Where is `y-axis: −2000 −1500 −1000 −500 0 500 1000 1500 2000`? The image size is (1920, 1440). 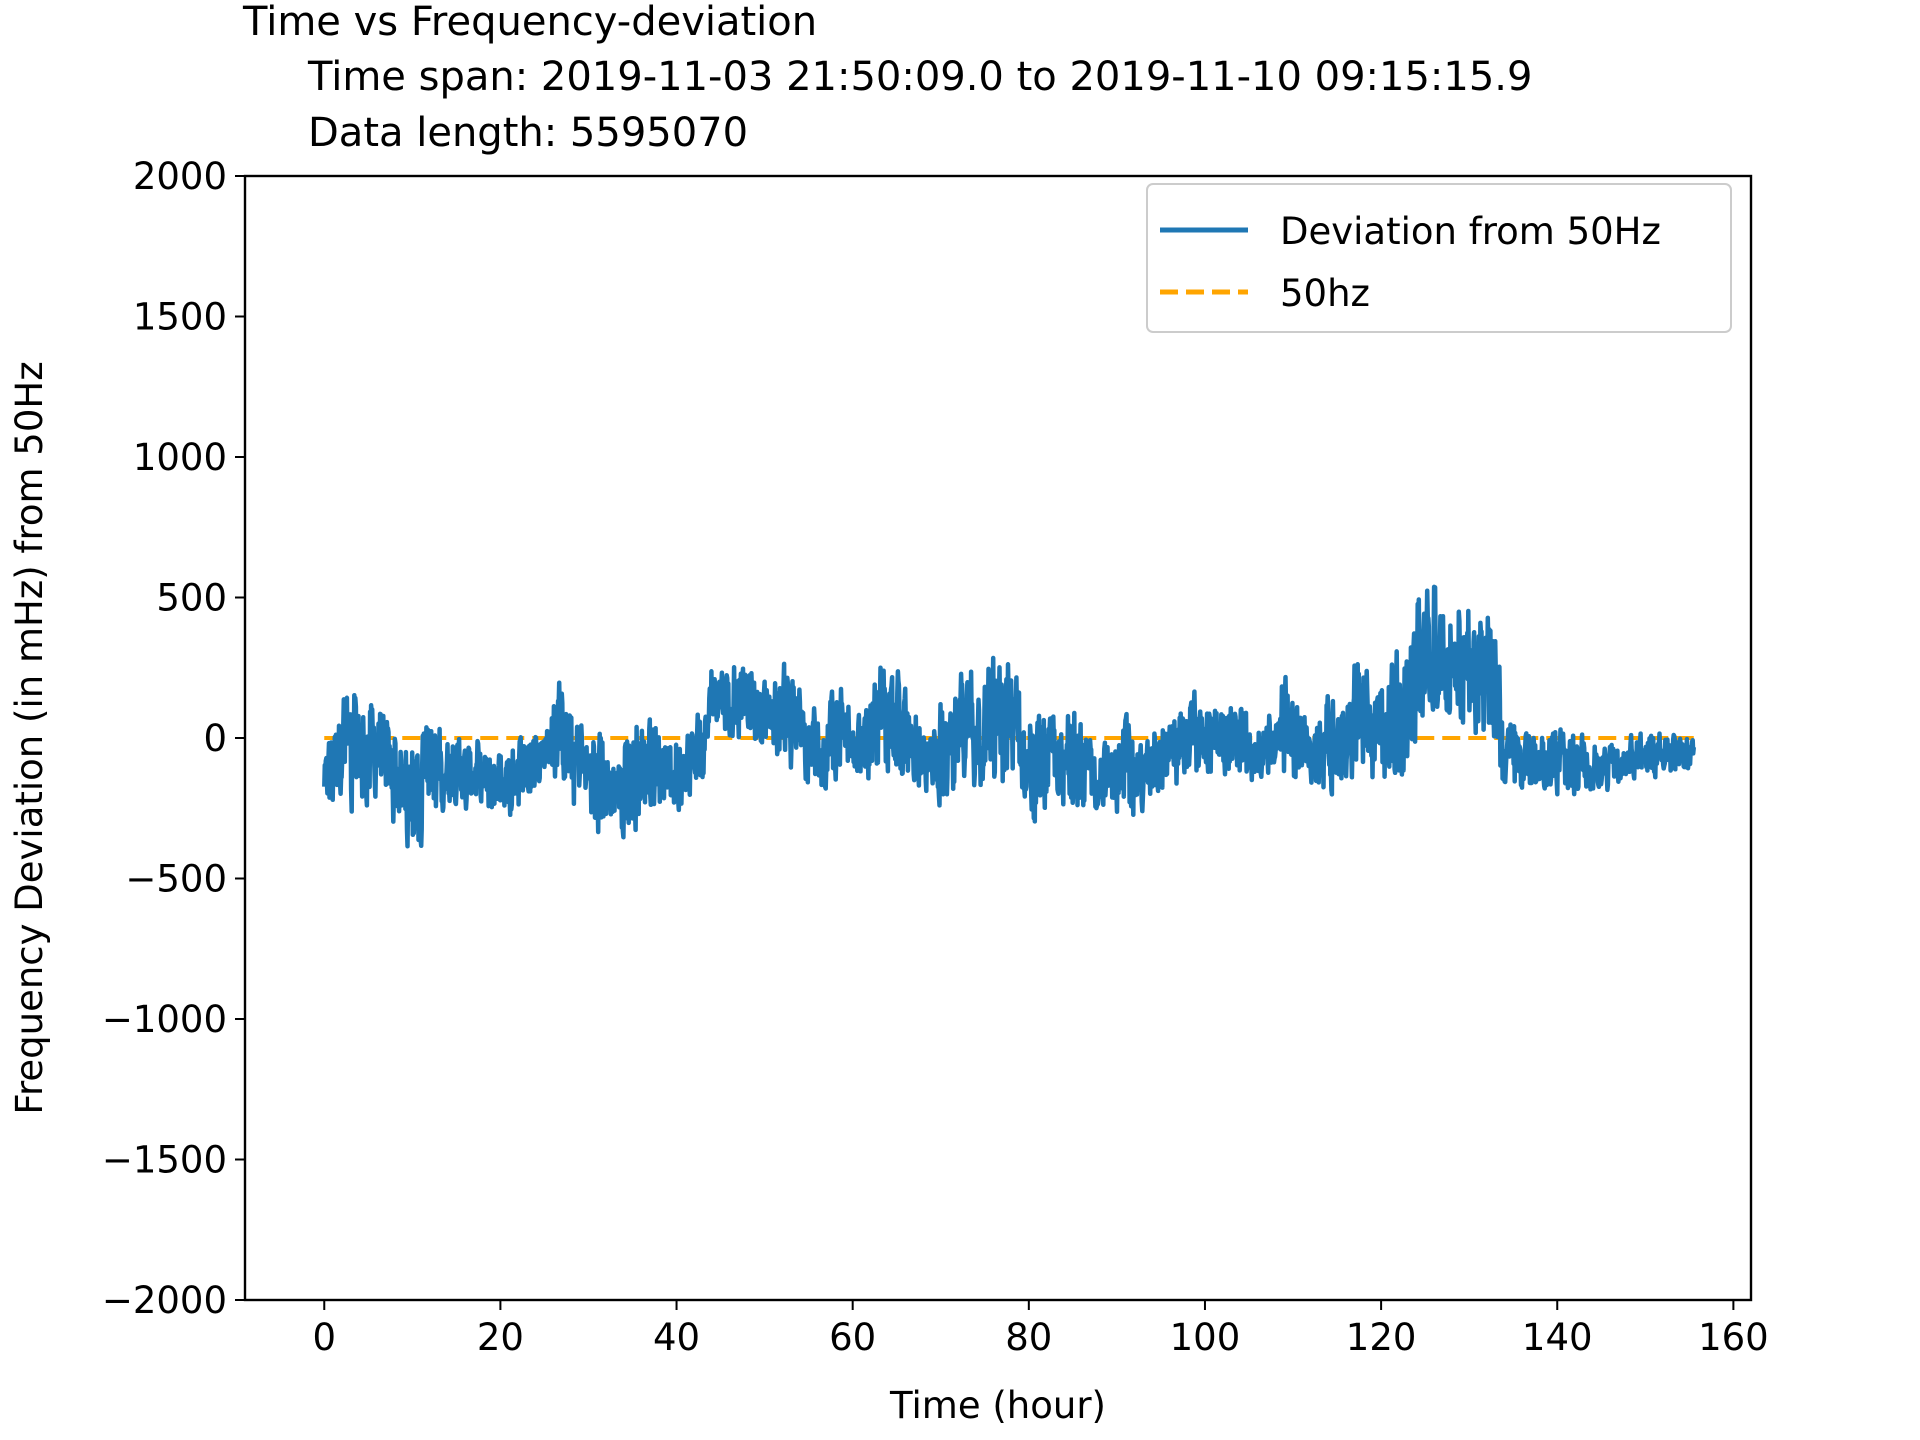
y-axis: −2000 −1500 −1000 −500 0 500 1000 1500 2000 is located at coordinates (173, 738).